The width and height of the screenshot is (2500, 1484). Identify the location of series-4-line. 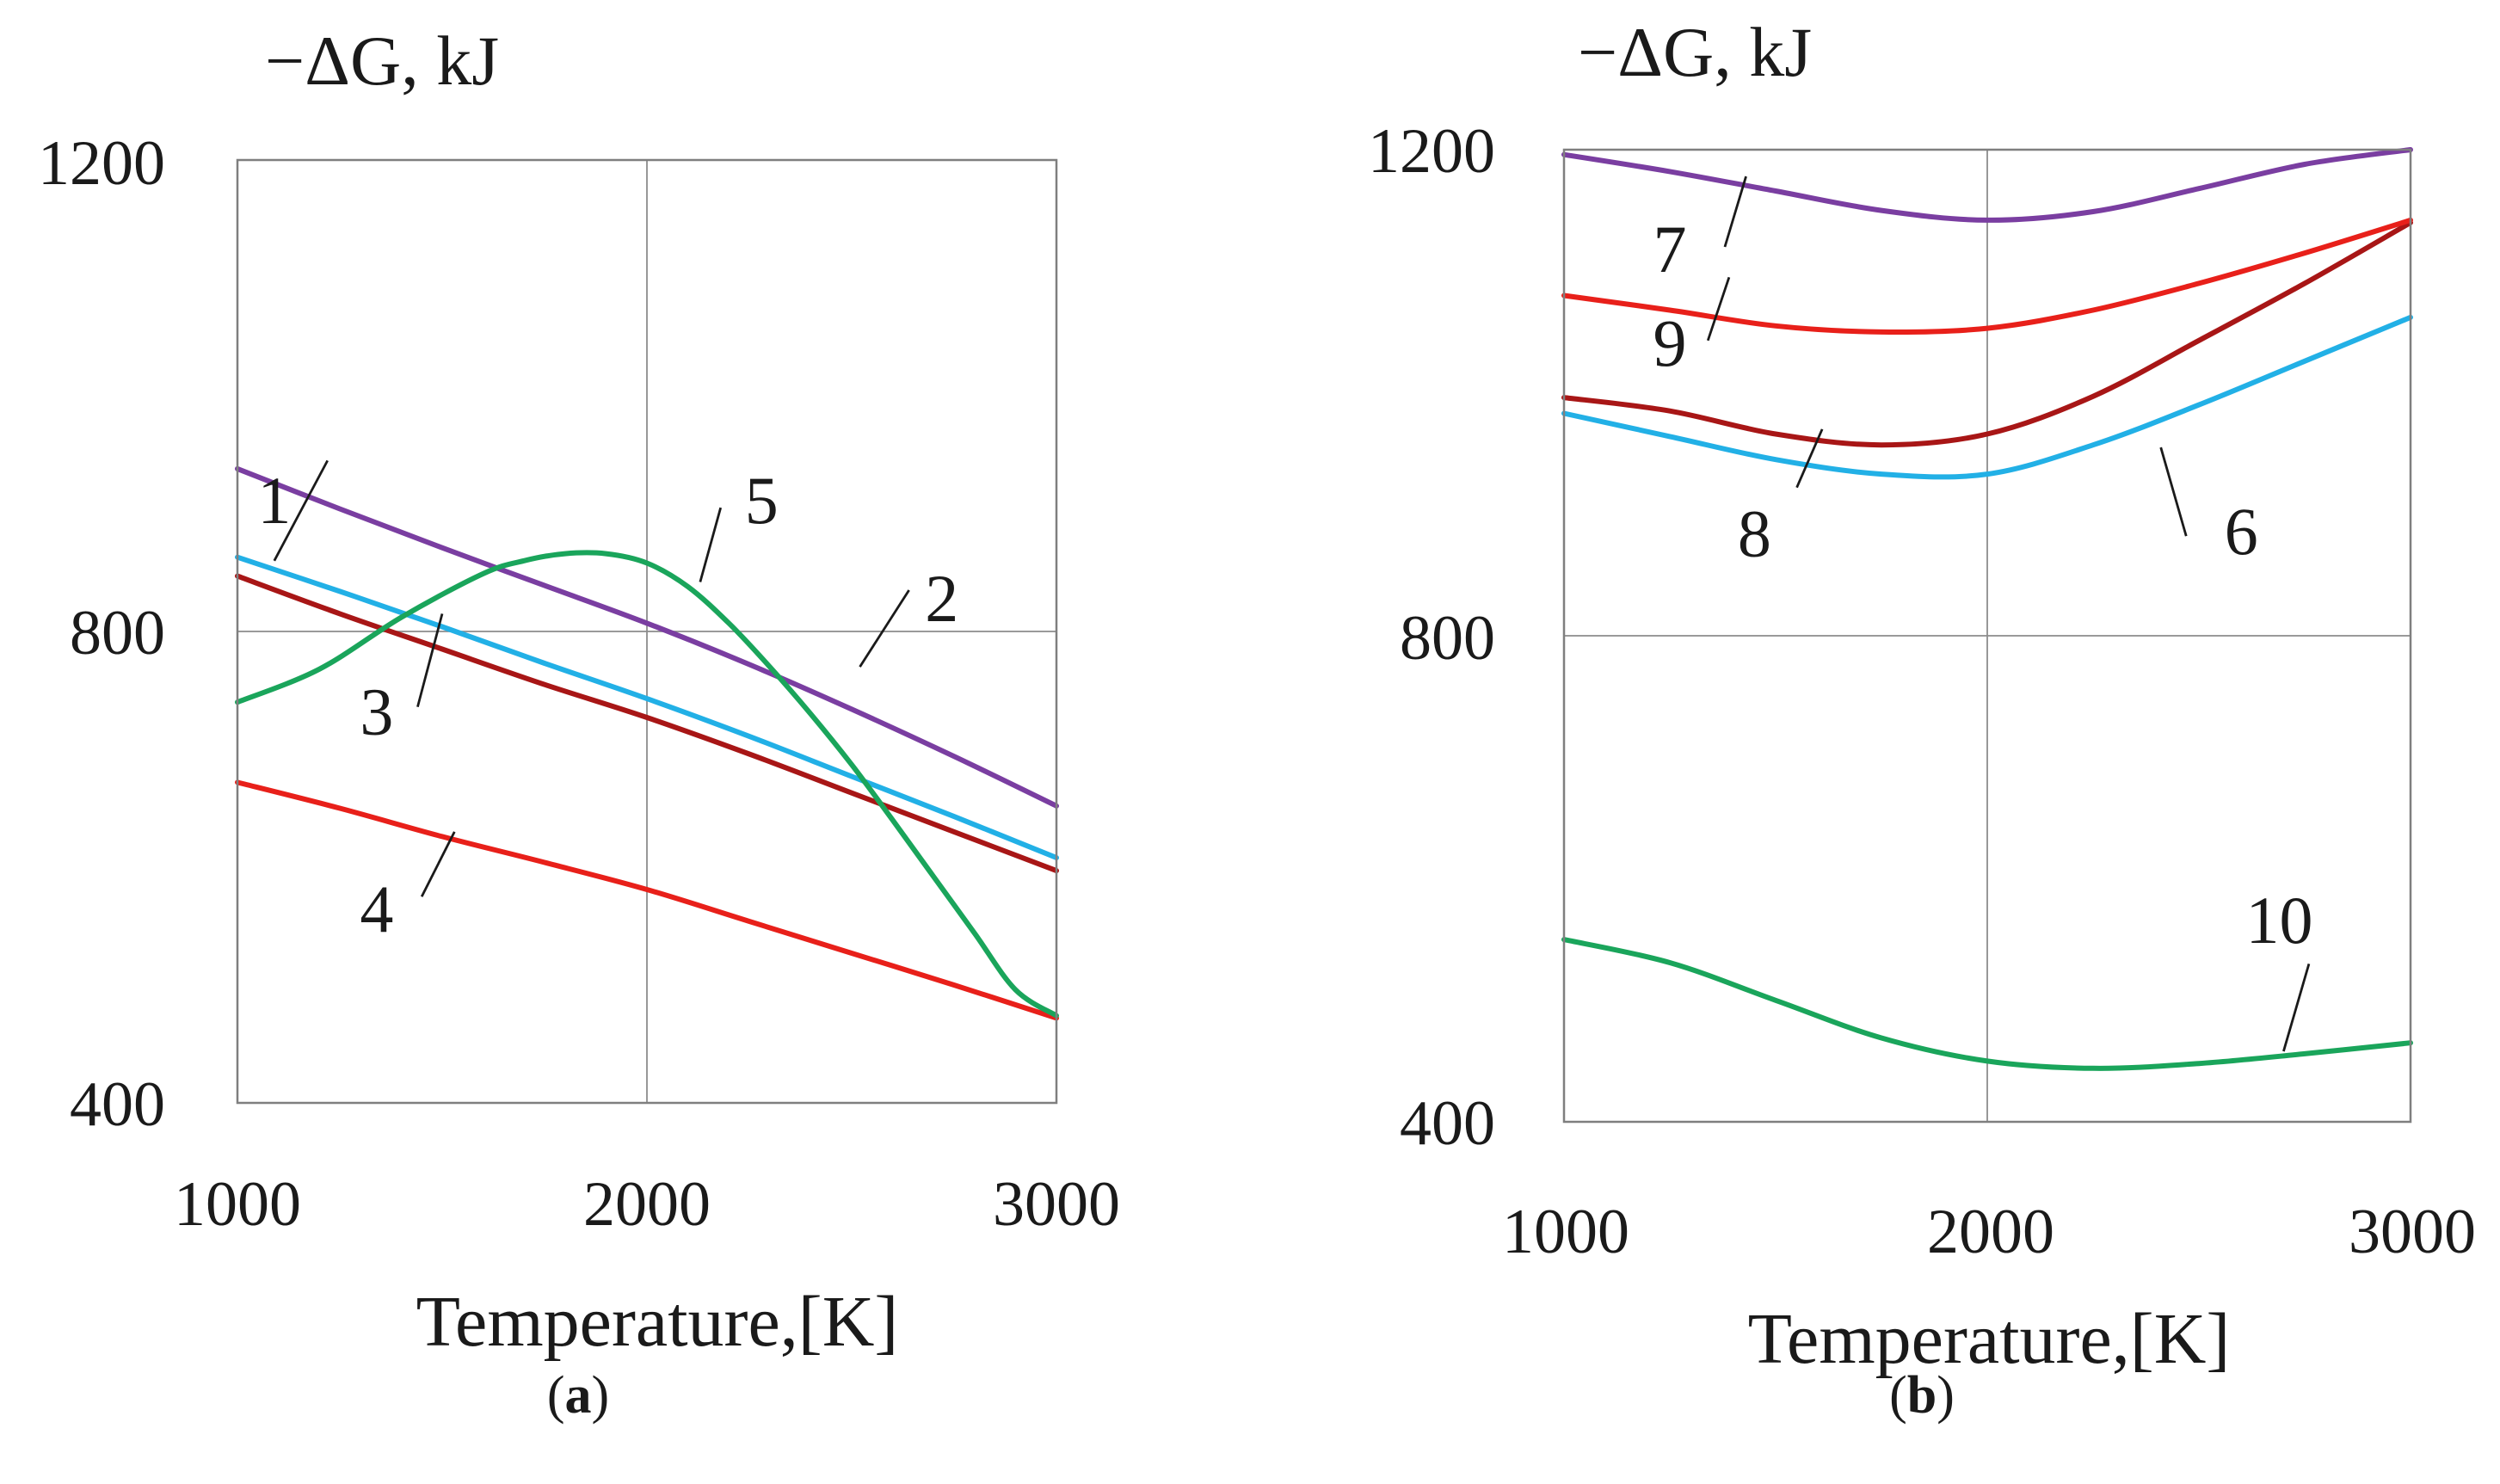
(647, 900).